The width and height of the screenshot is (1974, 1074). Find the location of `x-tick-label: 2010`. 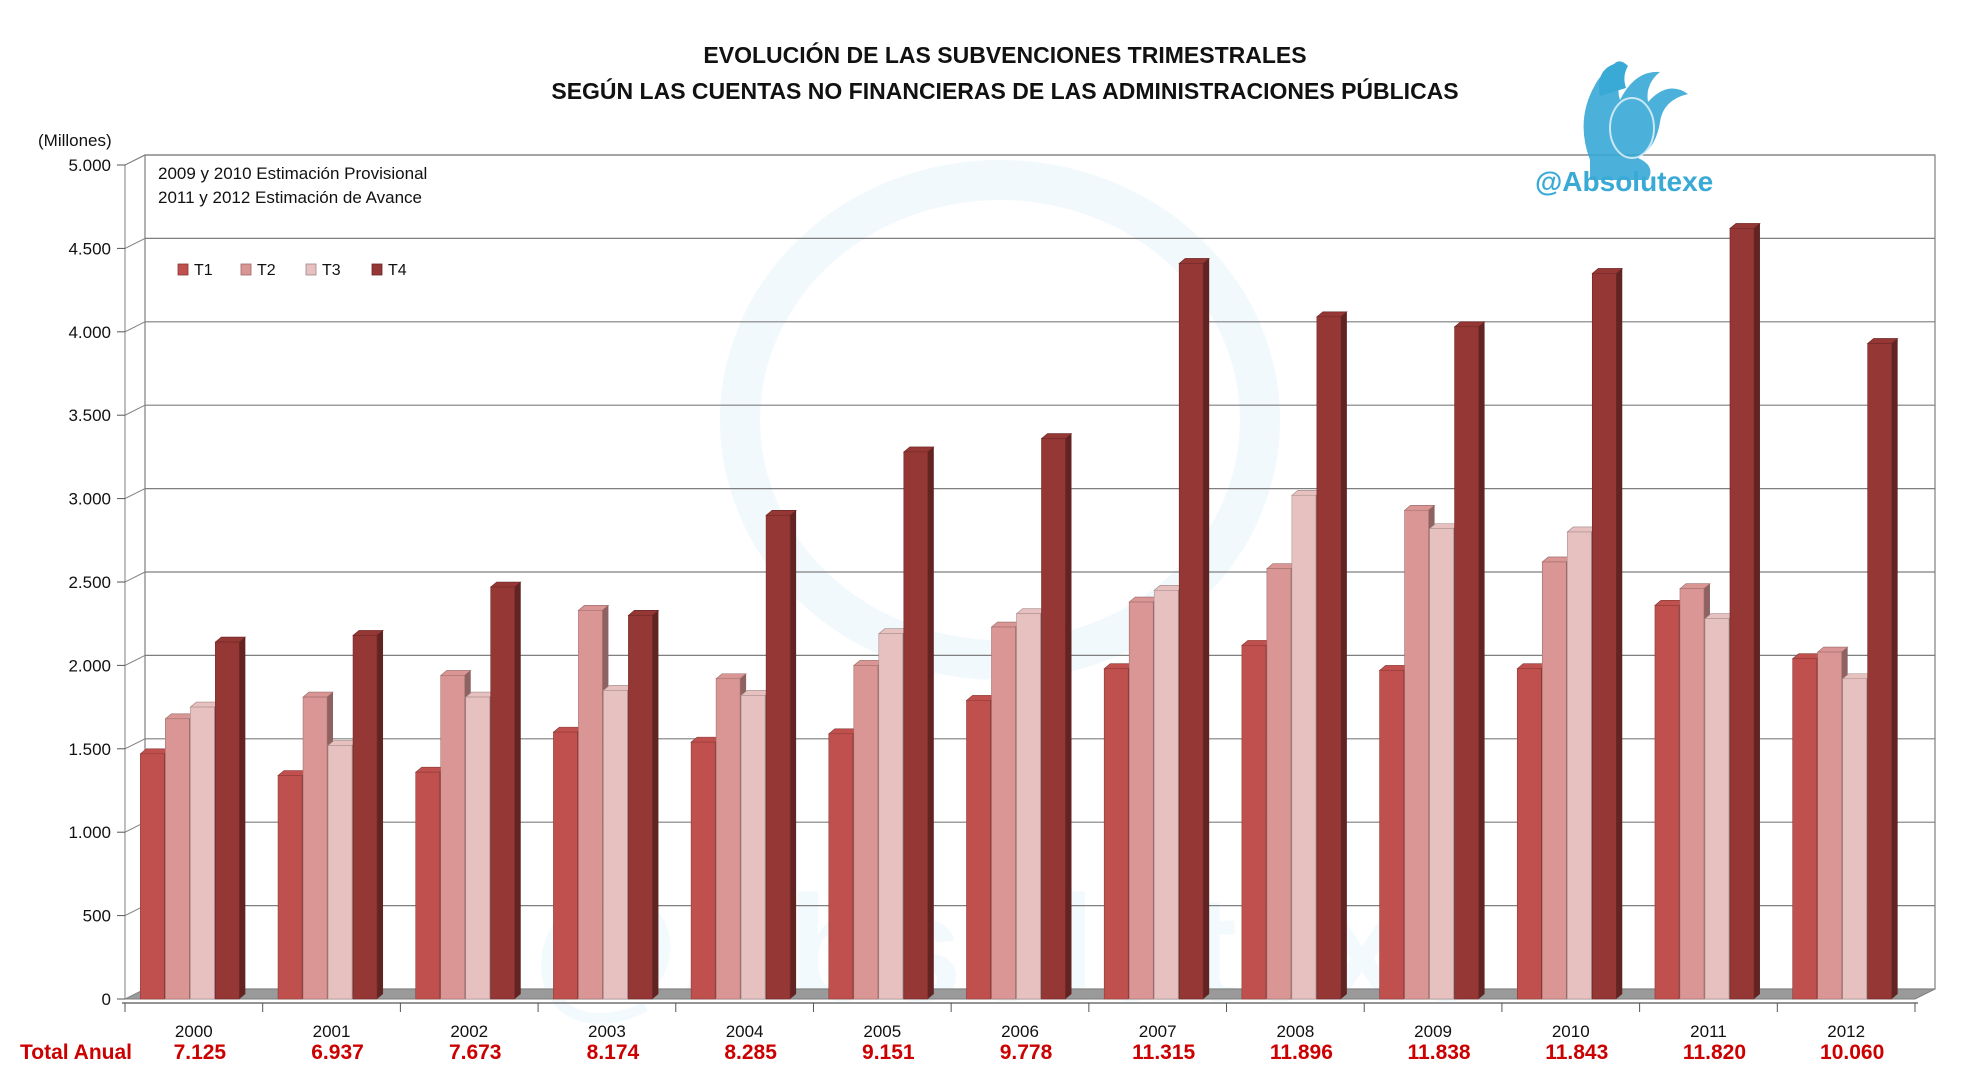

x-tick-label: 2010 is located at coordinates (1571, 1031).